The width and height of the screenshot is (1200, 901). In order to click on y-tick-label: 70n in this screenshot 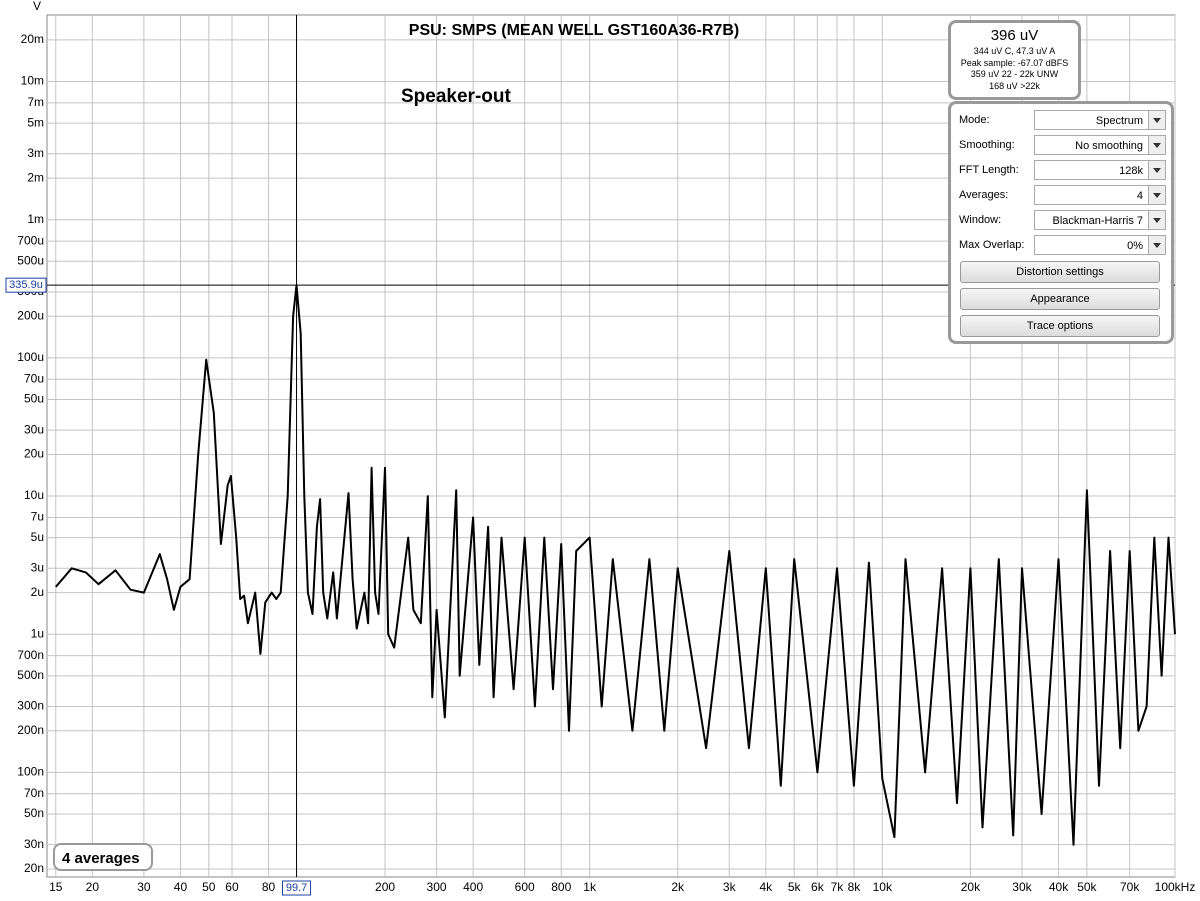, I will do `click(34, 793)`.